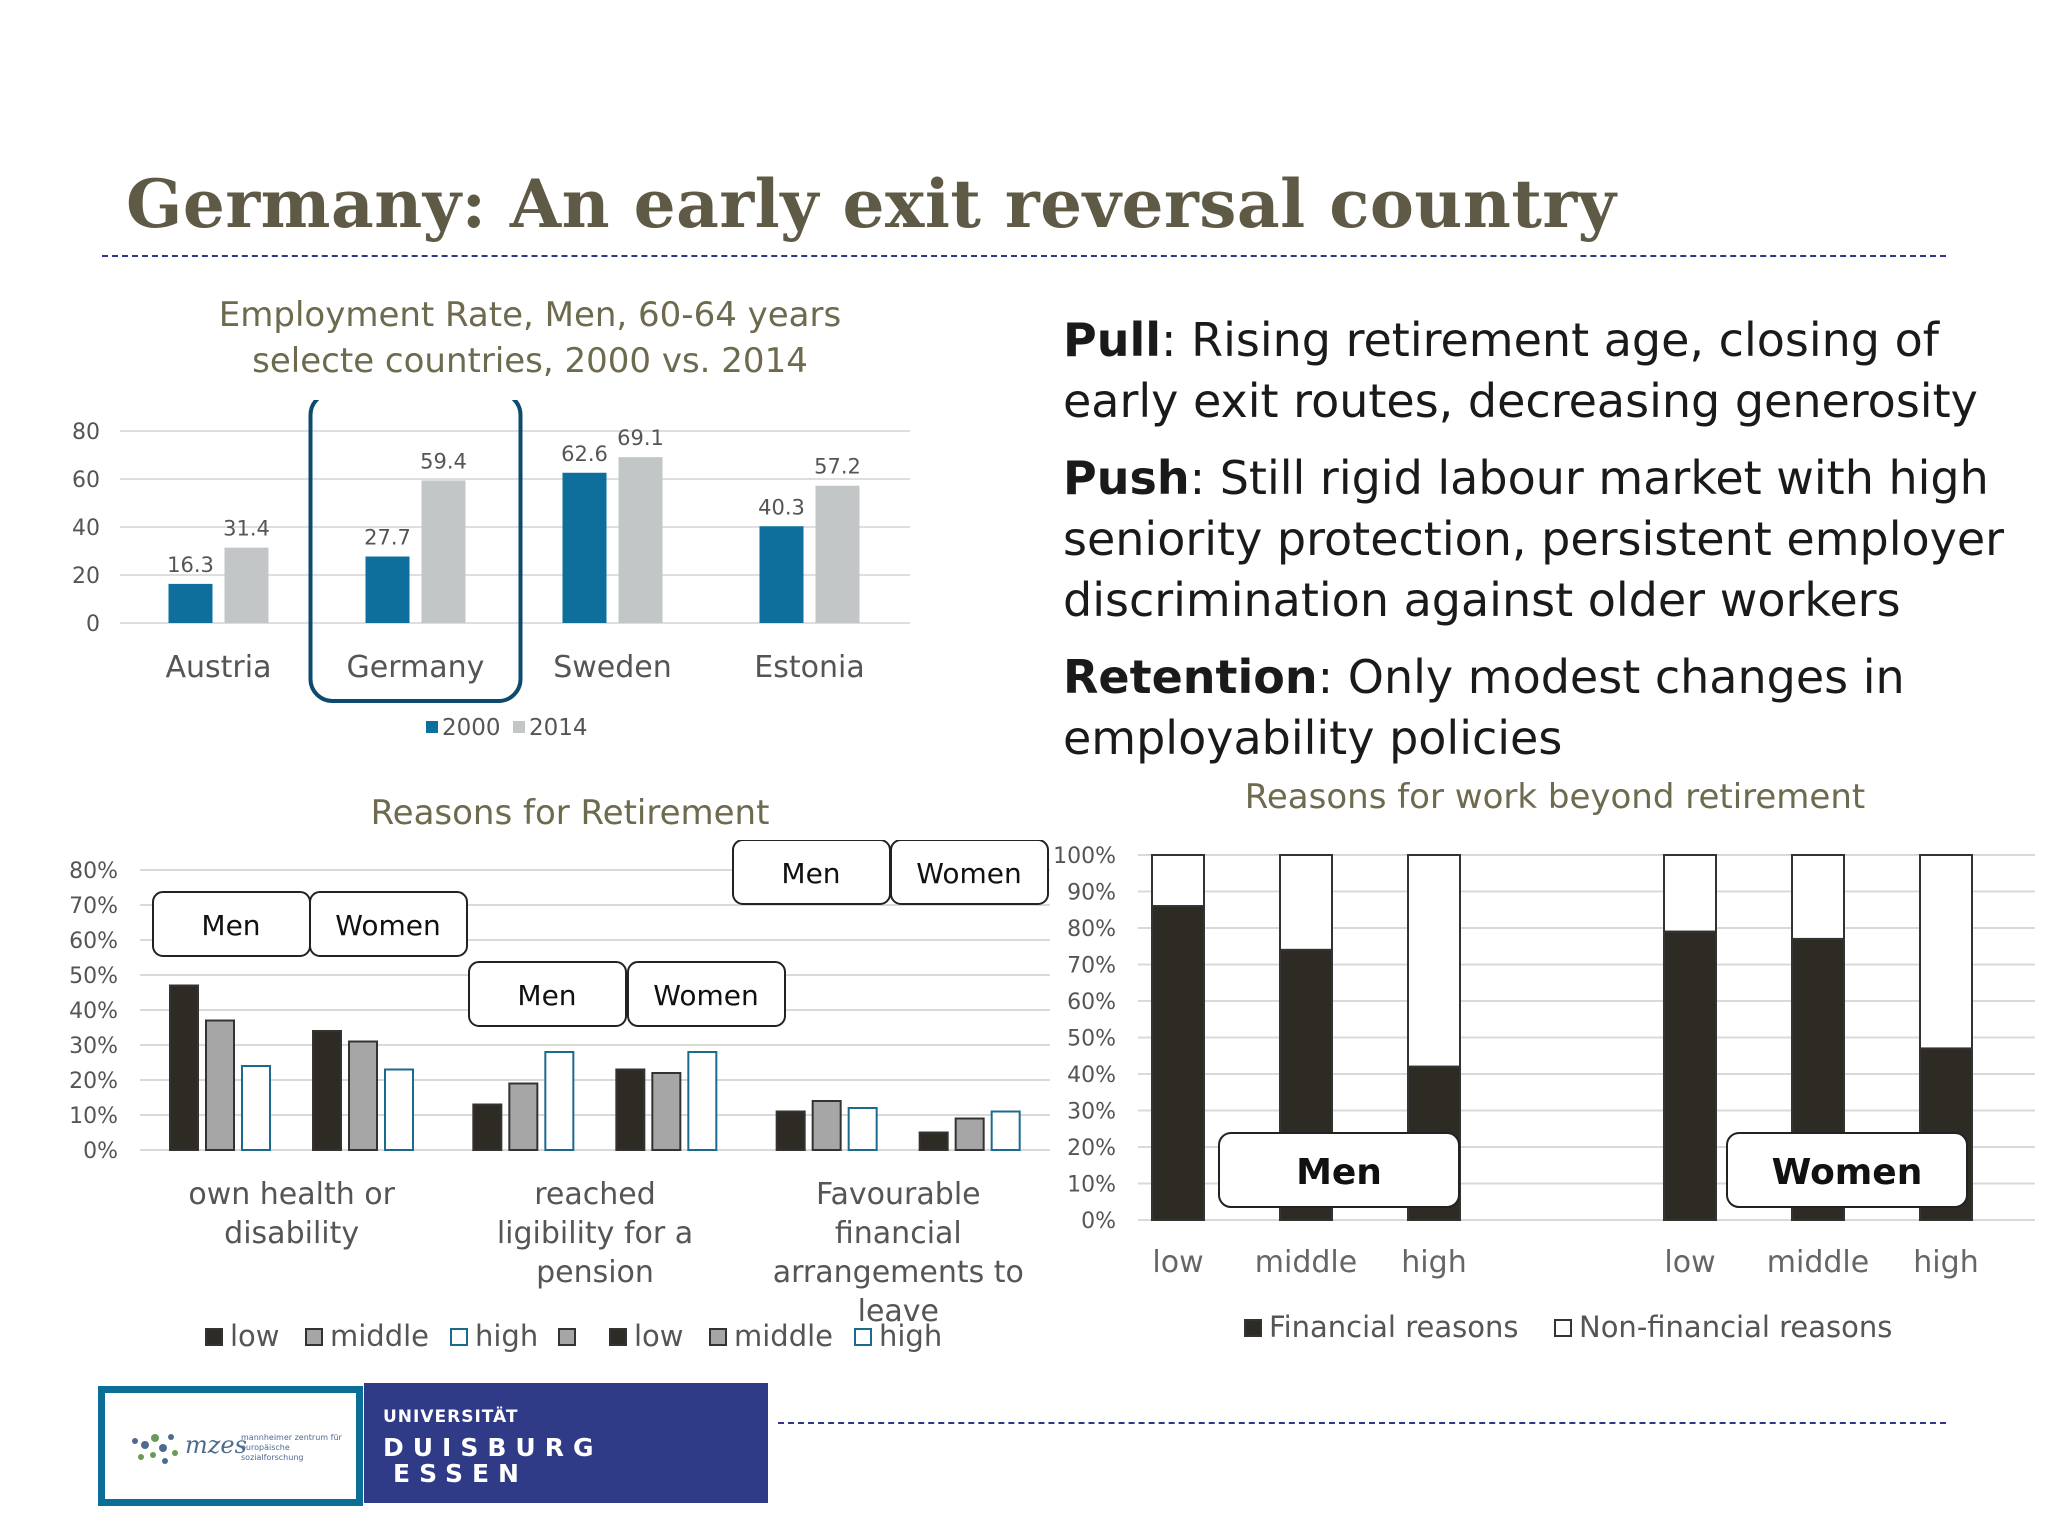 The height and width of the screenshot is (1536, 2048). Describe the element at coordinates (93, 624) in the screenshot. I see `y-tick-label: 0` at that location.